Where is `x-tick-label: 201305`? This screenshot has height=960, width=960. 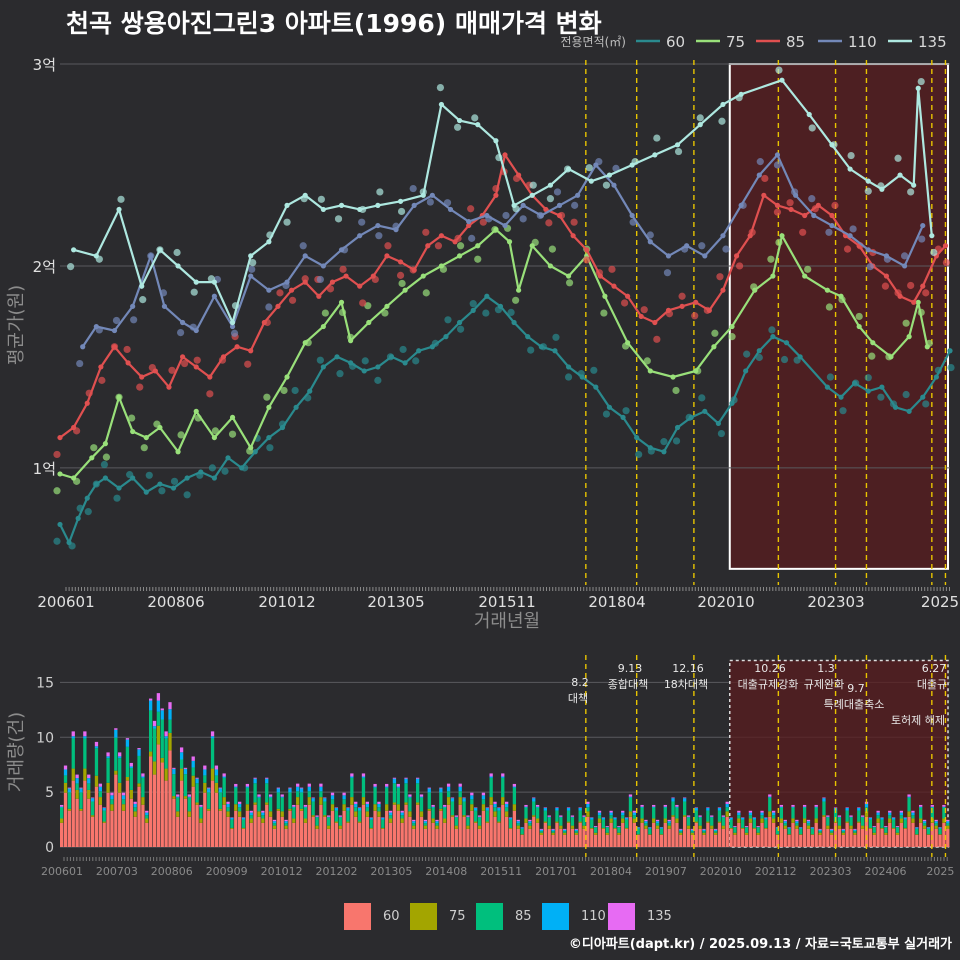 x-tick-label: 201305 is located at coordinates (391, 871).